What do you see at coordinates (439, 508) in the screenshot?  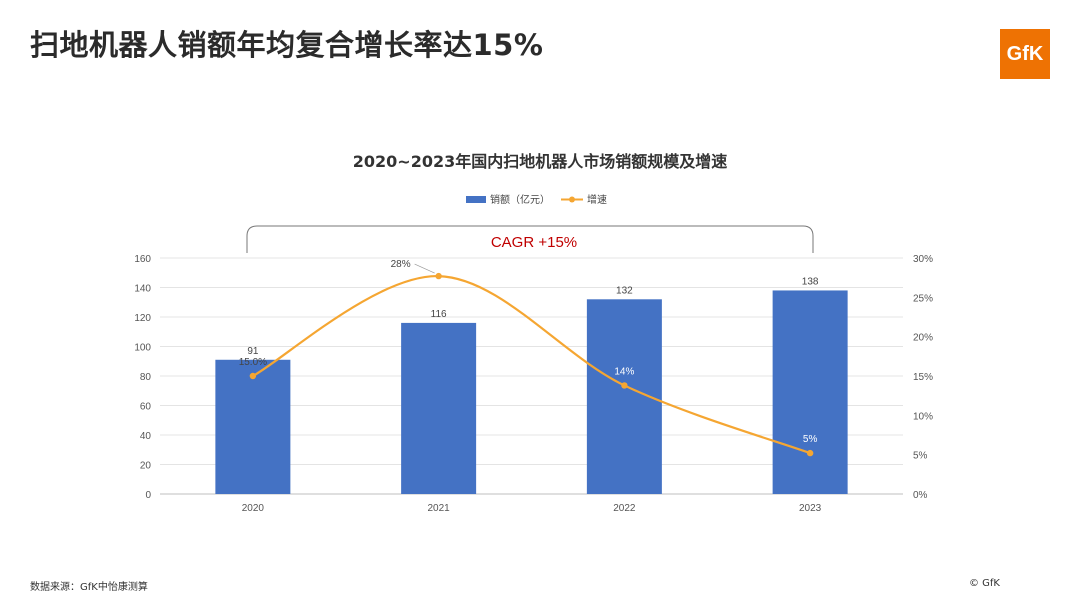 I see `x-tick-label: 2021` at bounding box center [439, 508].